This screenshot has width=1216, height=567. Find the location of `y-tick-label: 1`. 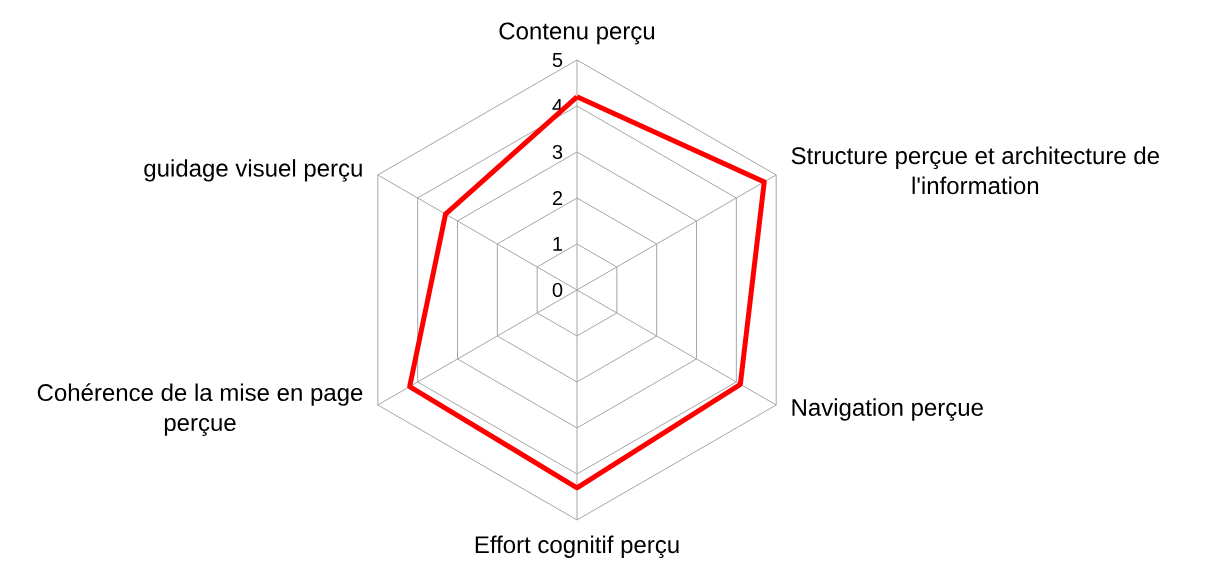

y-tick-label: 1 is located at coordinates (558, 244).